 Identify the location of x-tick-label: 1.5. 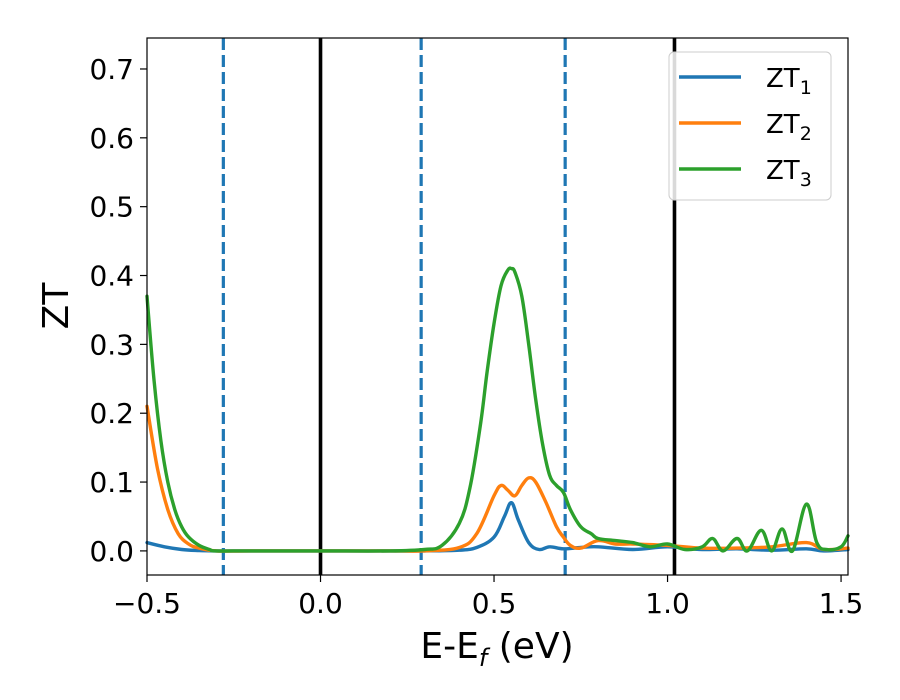
(841, 603).